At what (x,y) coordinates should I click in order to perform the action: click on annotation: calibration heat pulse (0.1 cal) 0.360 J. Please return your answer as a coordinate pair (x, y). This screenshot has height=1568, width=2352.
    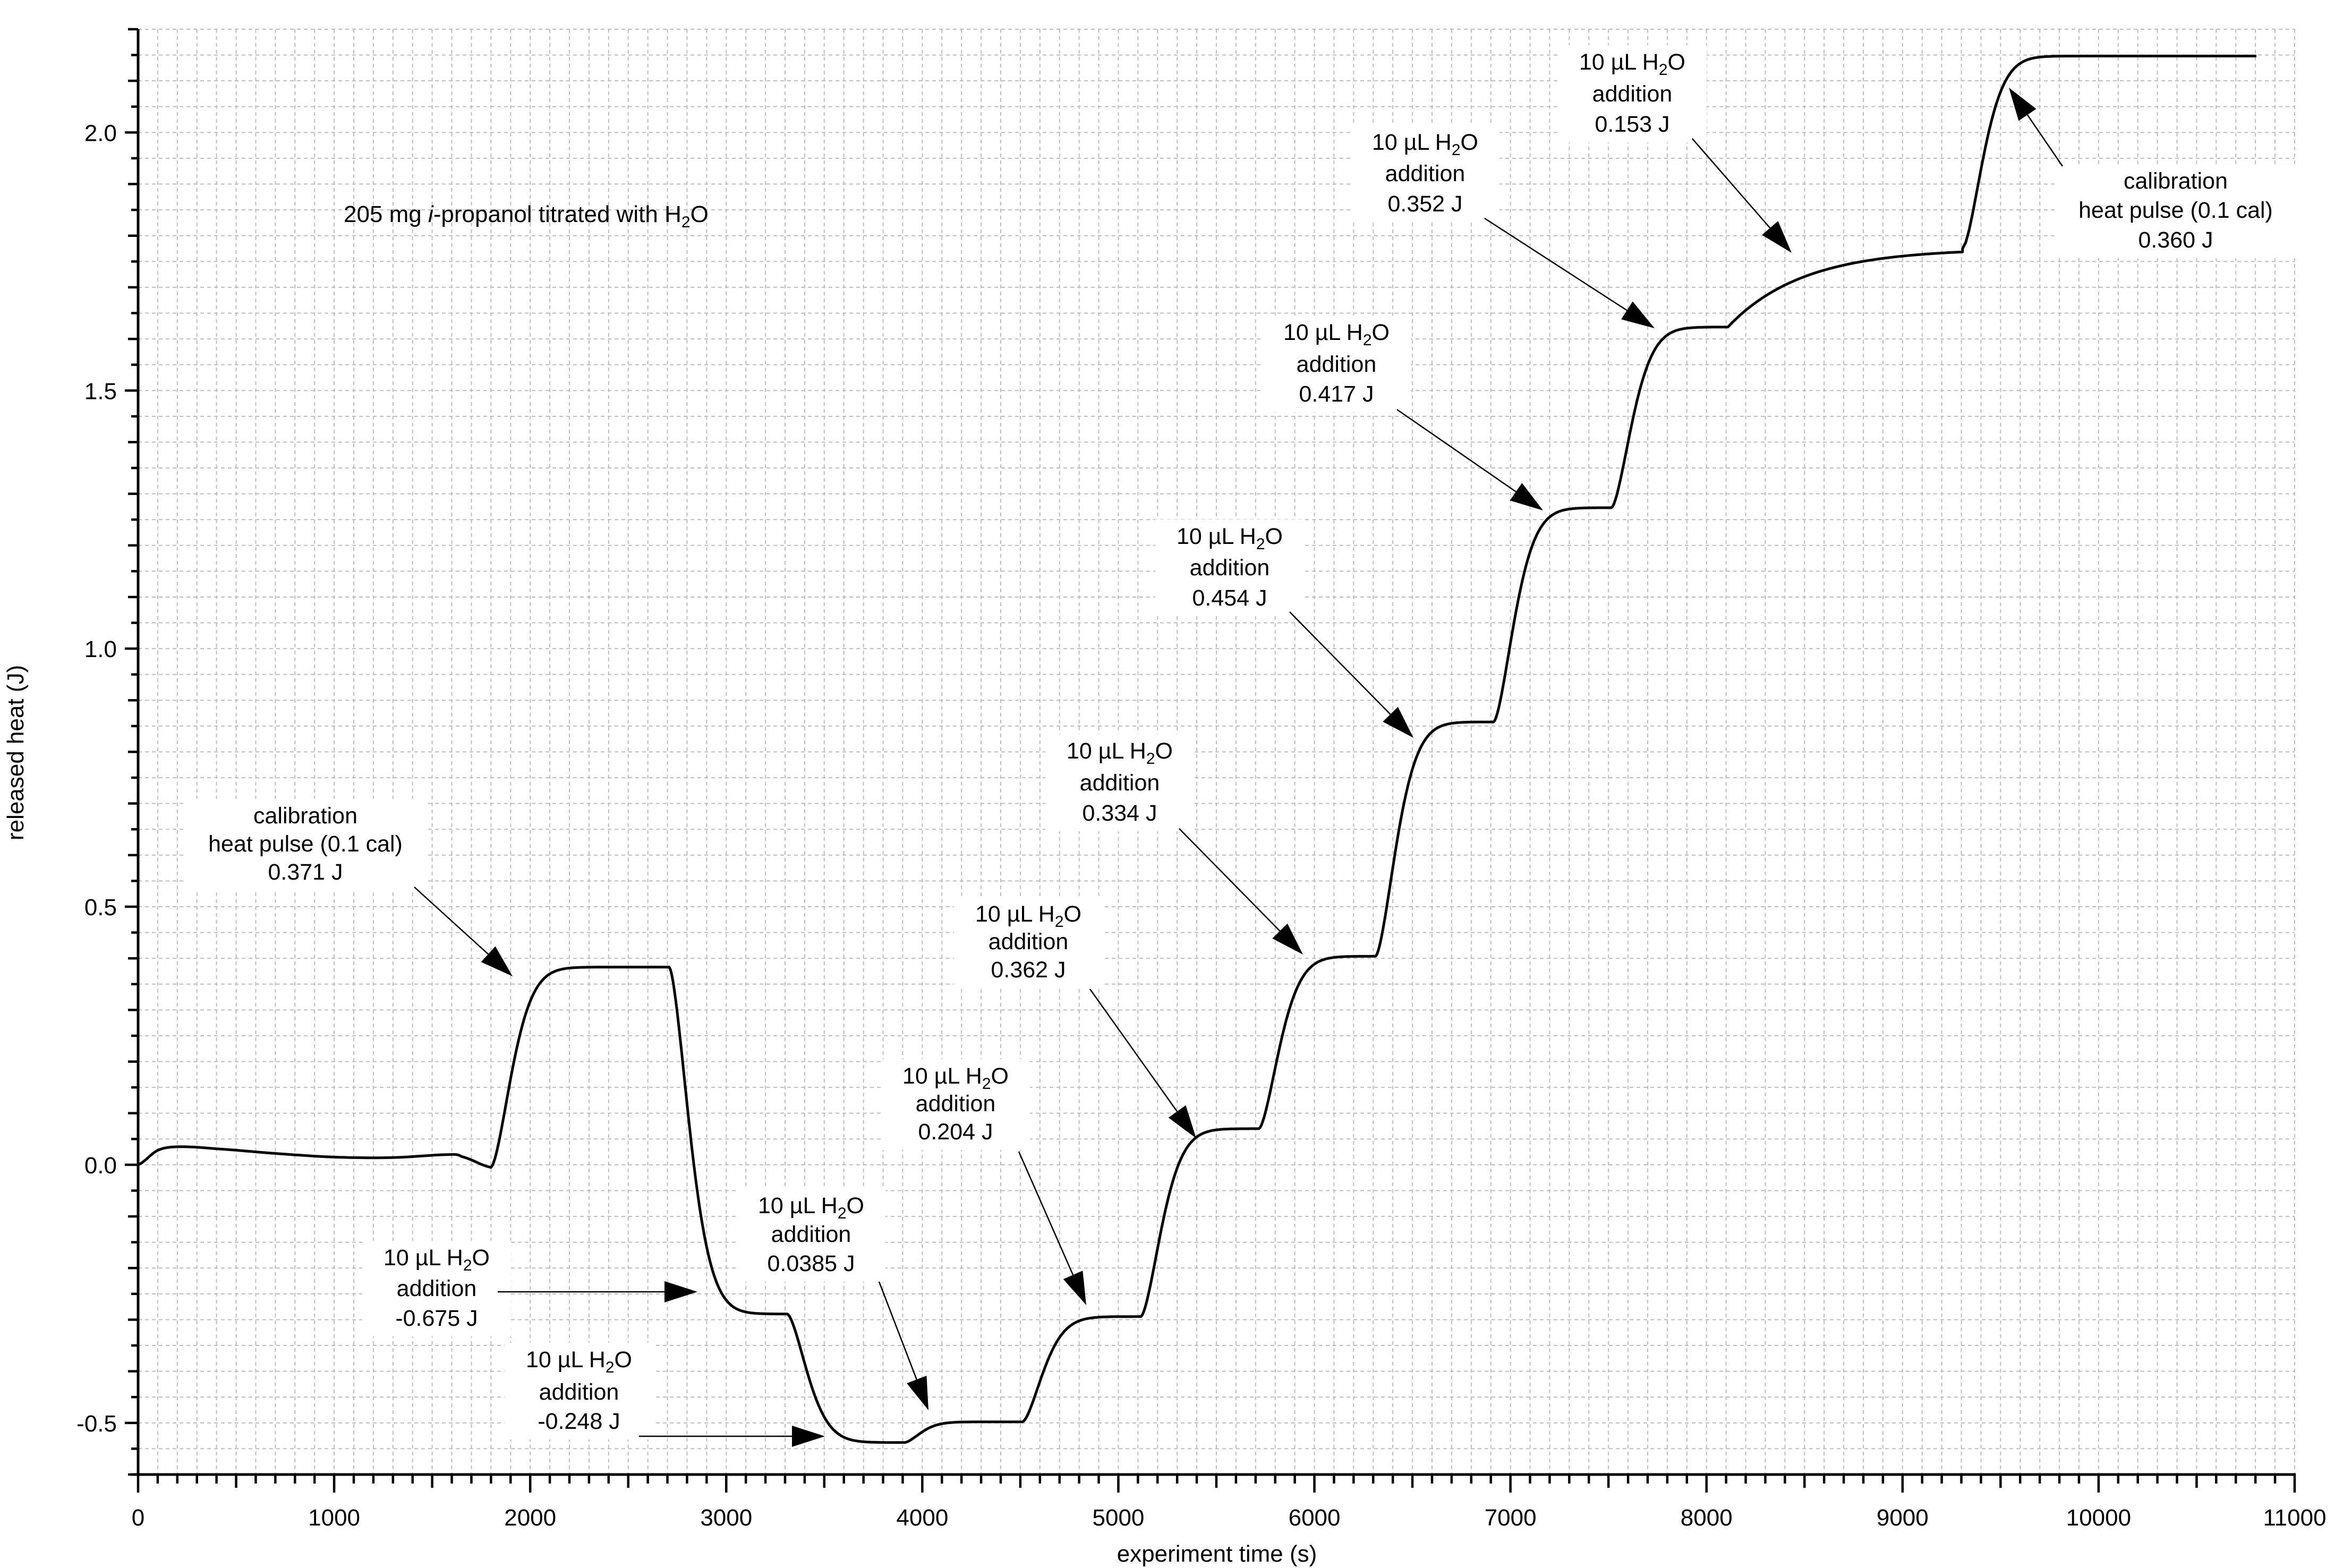
    Looking at the image, I should click on (2152, 173).